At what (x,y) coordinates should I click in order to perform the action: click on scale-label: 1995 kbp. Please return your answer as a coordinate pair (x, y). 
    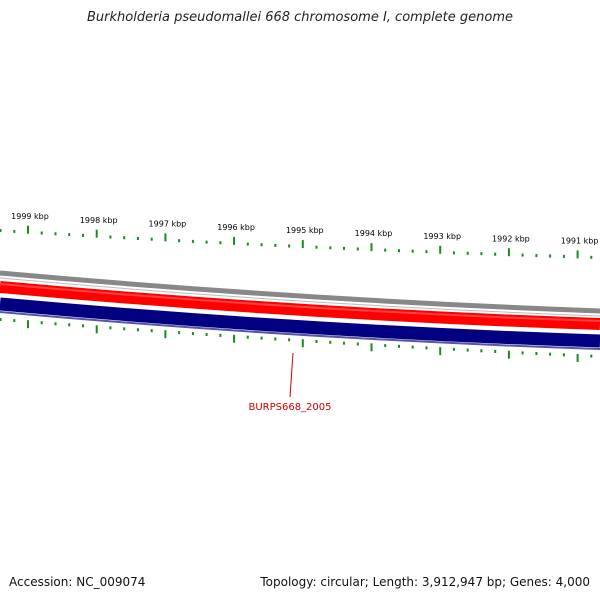
    Looking at the image, I should click on (305, 230).